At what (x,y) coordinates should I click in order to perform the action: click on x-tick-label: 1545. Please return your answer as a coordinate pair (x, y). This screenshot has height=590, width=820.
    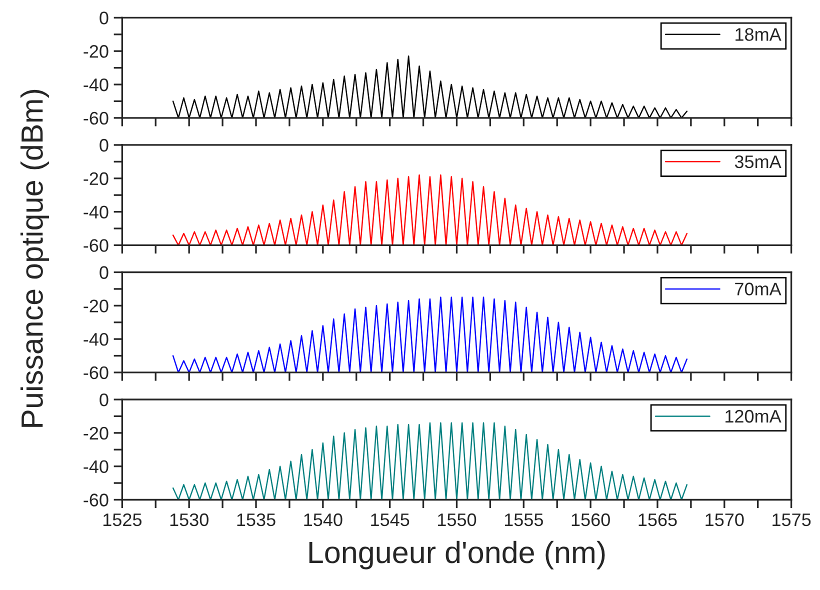
    Looking at the image, I should click on (390, 520).